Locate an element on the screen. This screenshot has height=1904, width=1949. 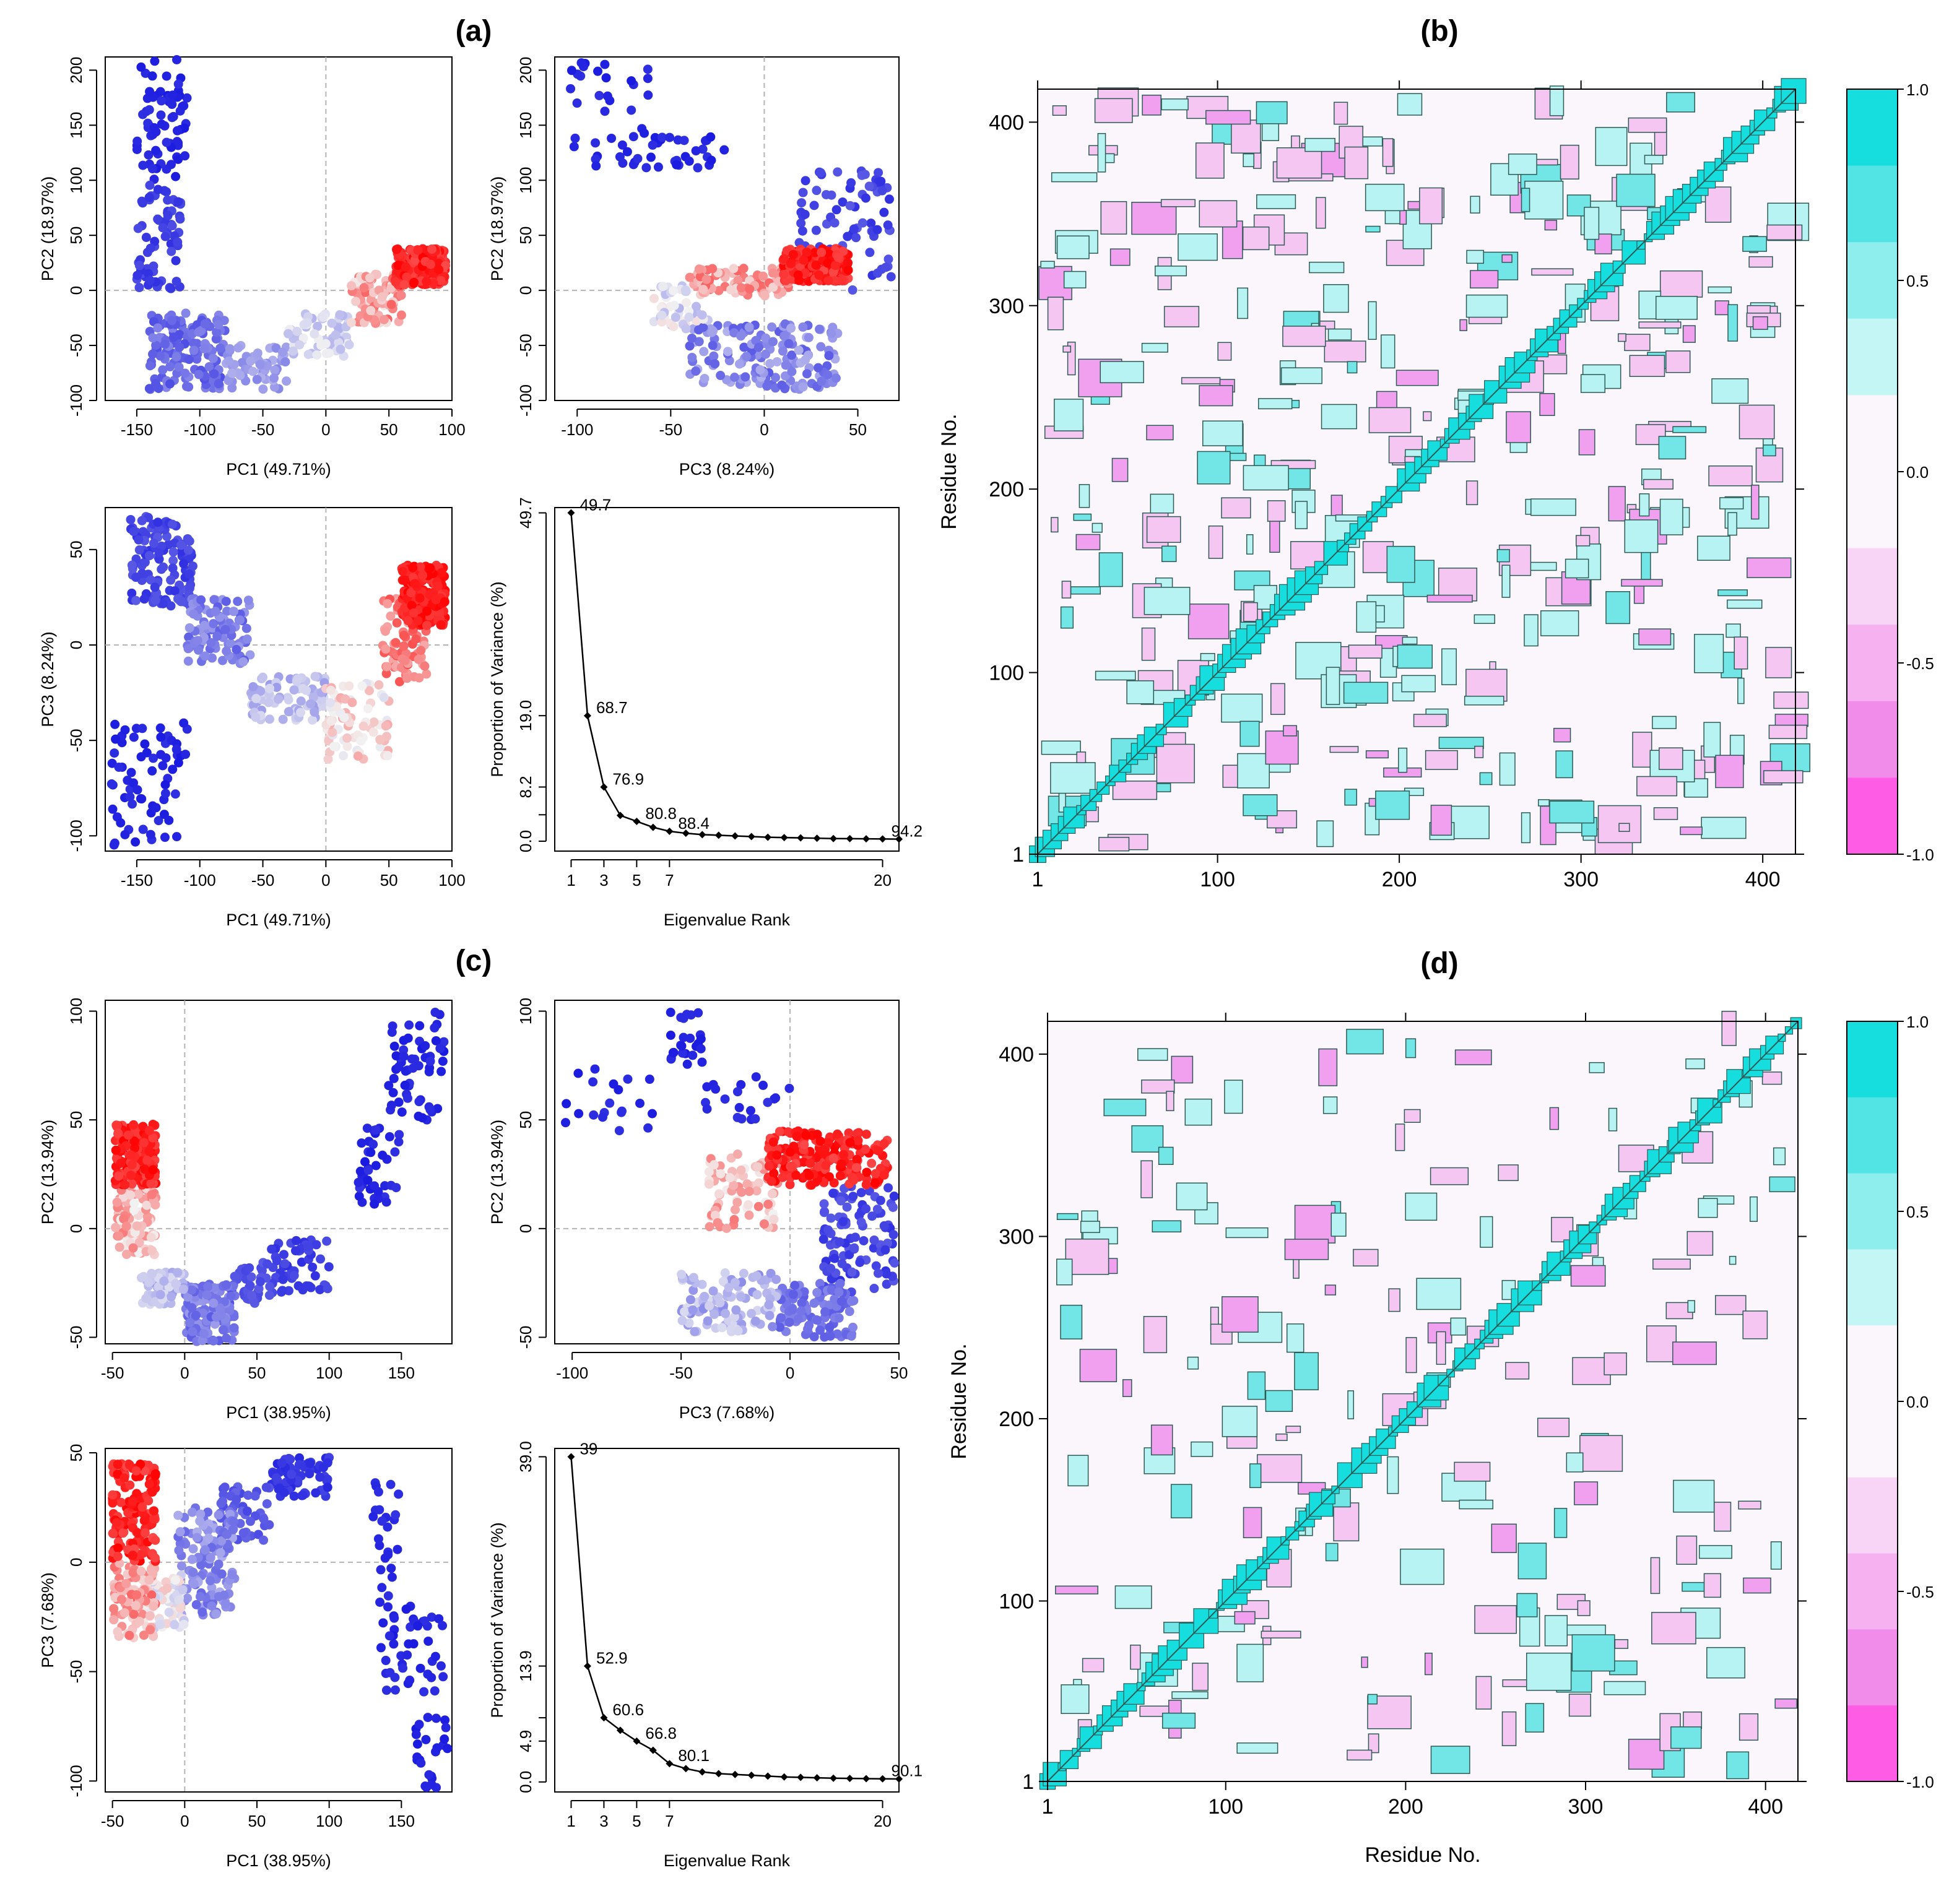
y-axis-title: PC2 (13.94%) is located at coordinates (47, 1173).